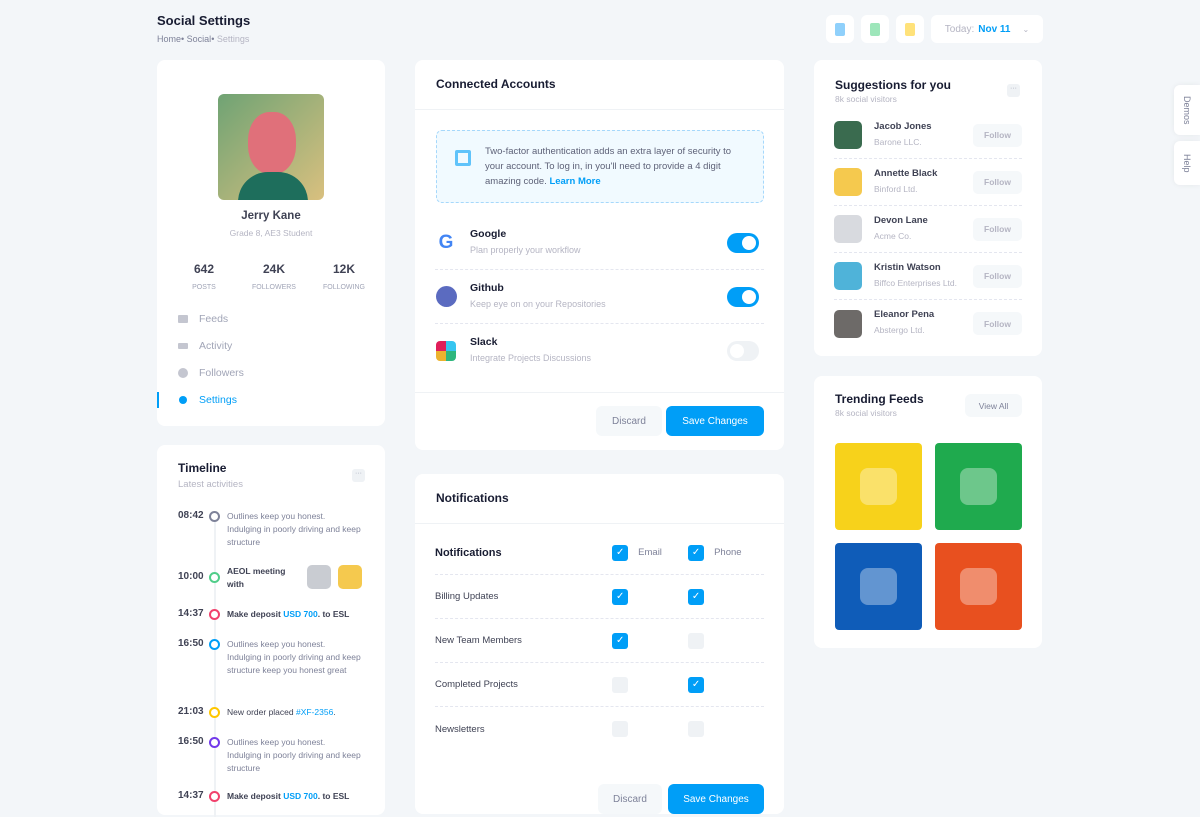 Image resolution: width=1200 pixels, height=817 pixels. I want to click on timeline-title: Timeline, so click(202, 468).